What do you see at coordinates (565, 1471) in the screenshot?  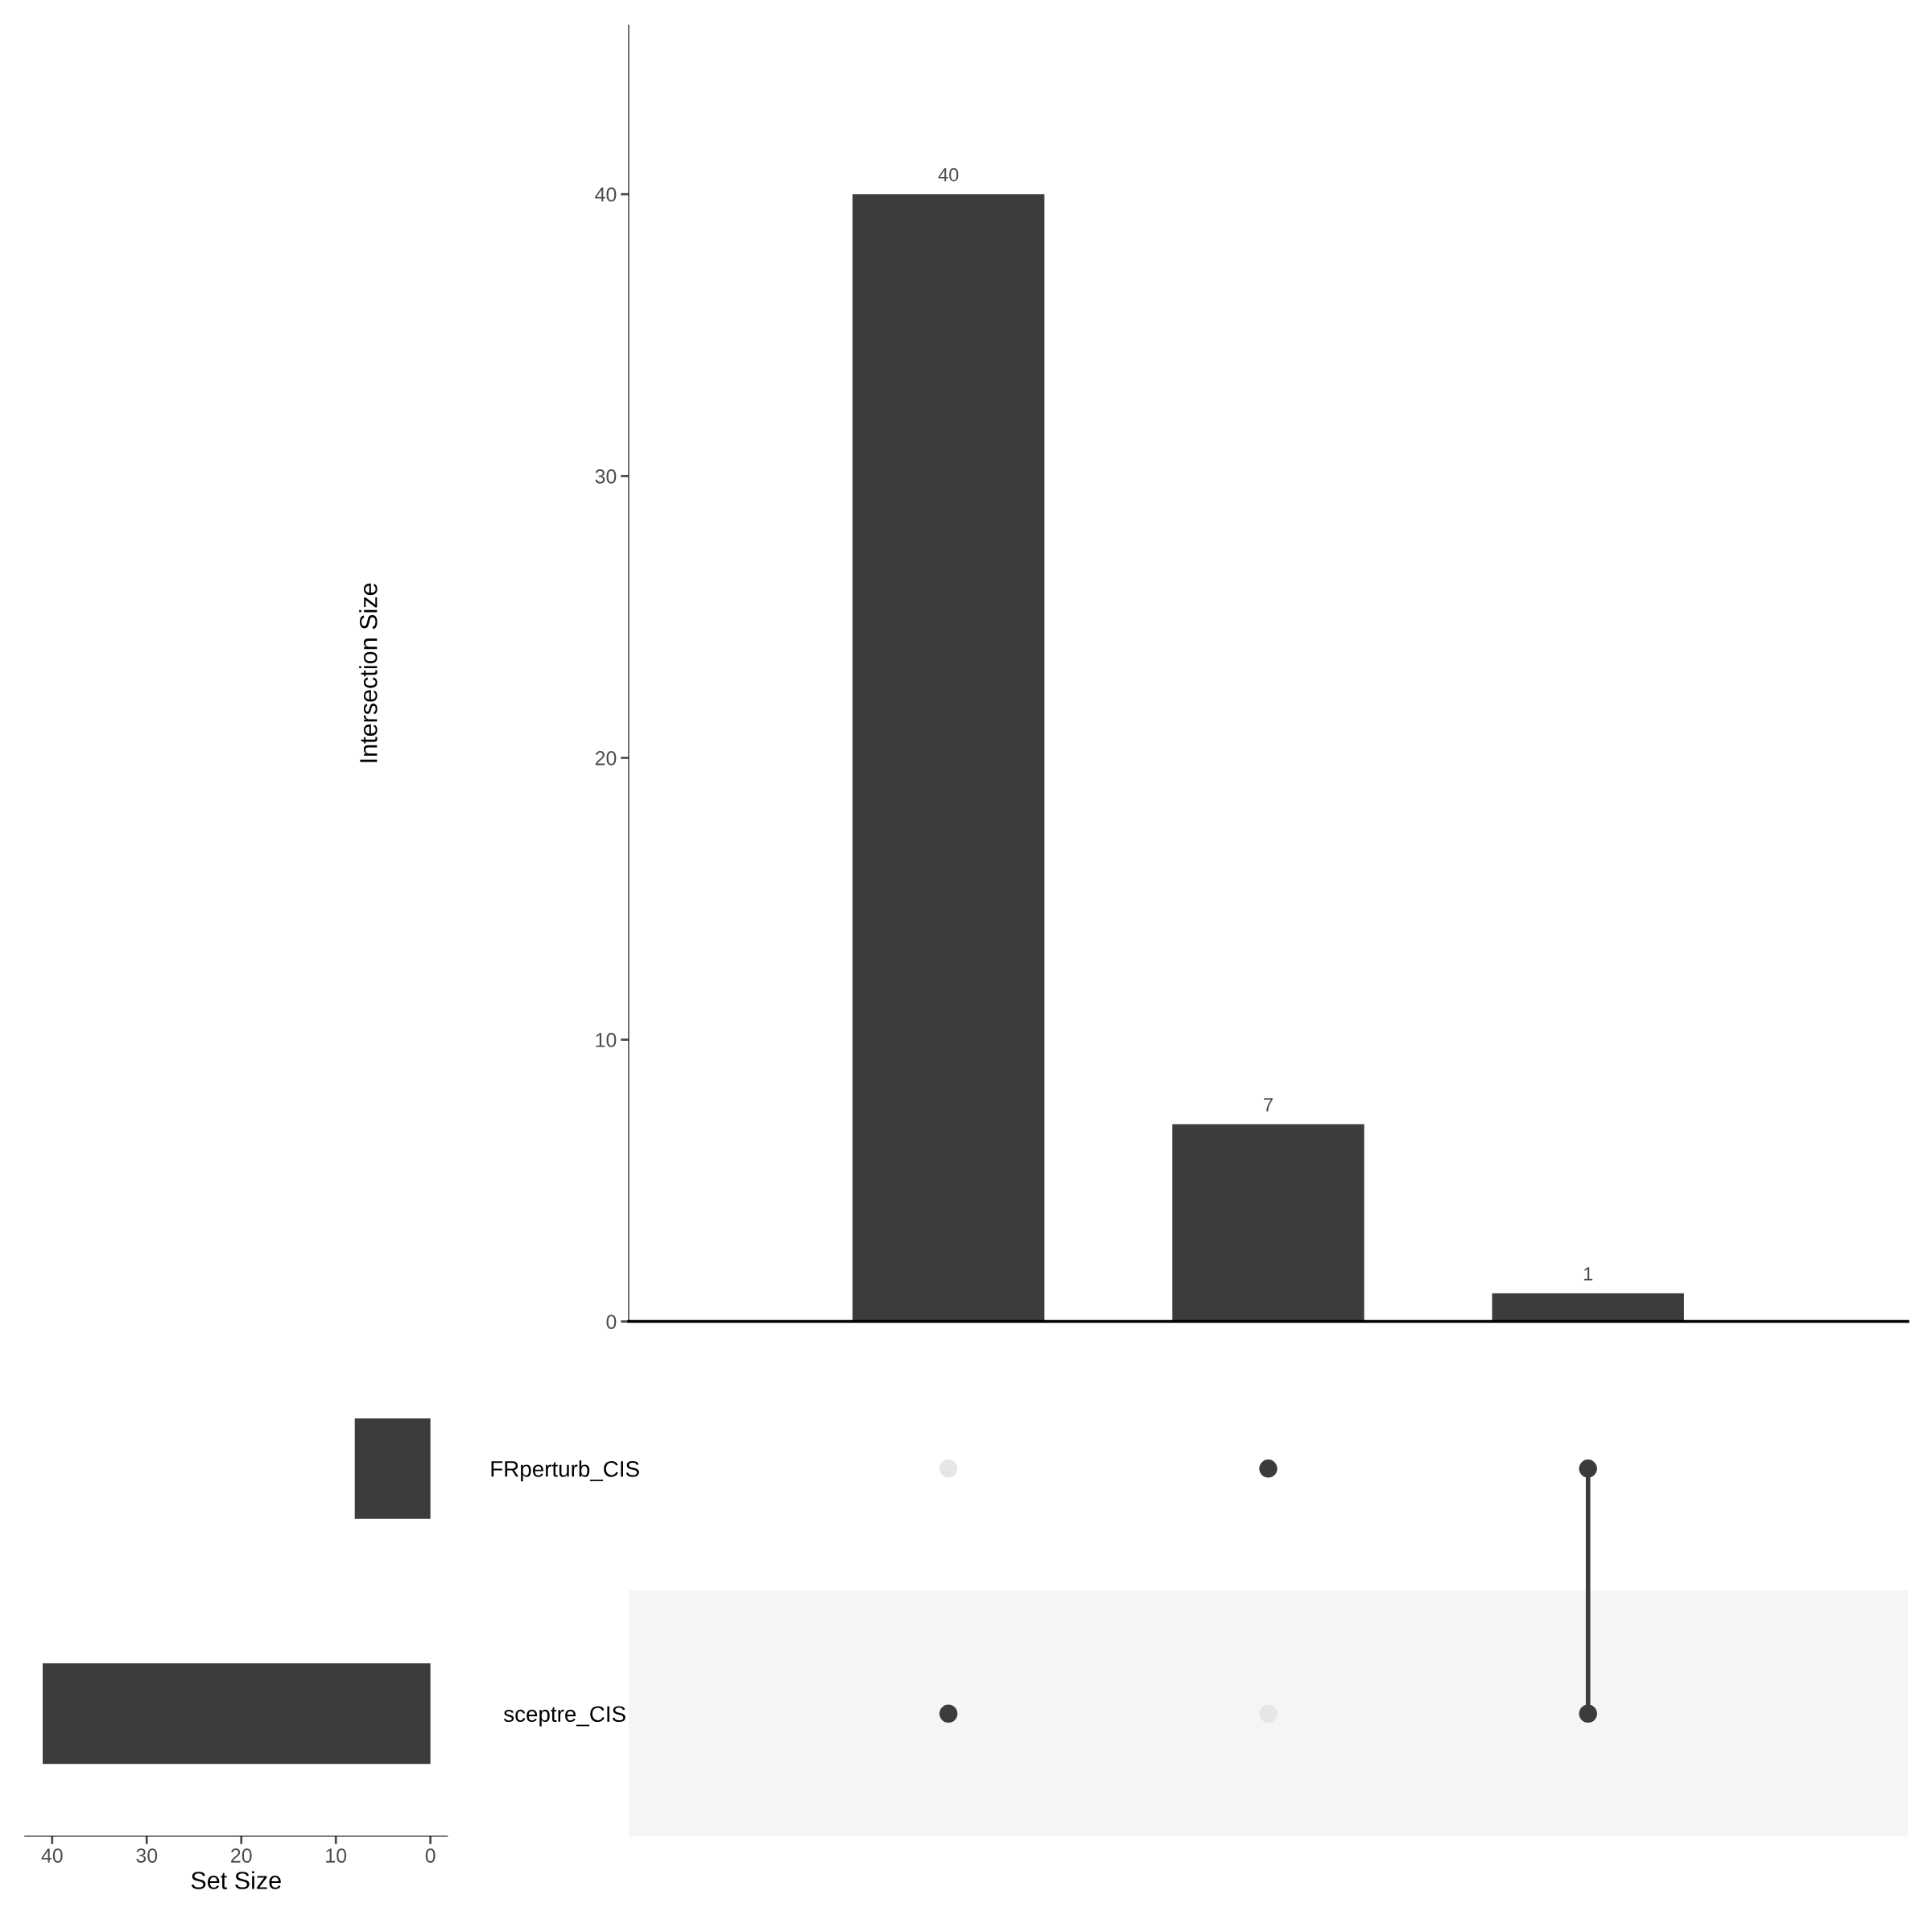 I see `y-tick-label: FRperturb_CIS` at bounding box center [565, 1471].